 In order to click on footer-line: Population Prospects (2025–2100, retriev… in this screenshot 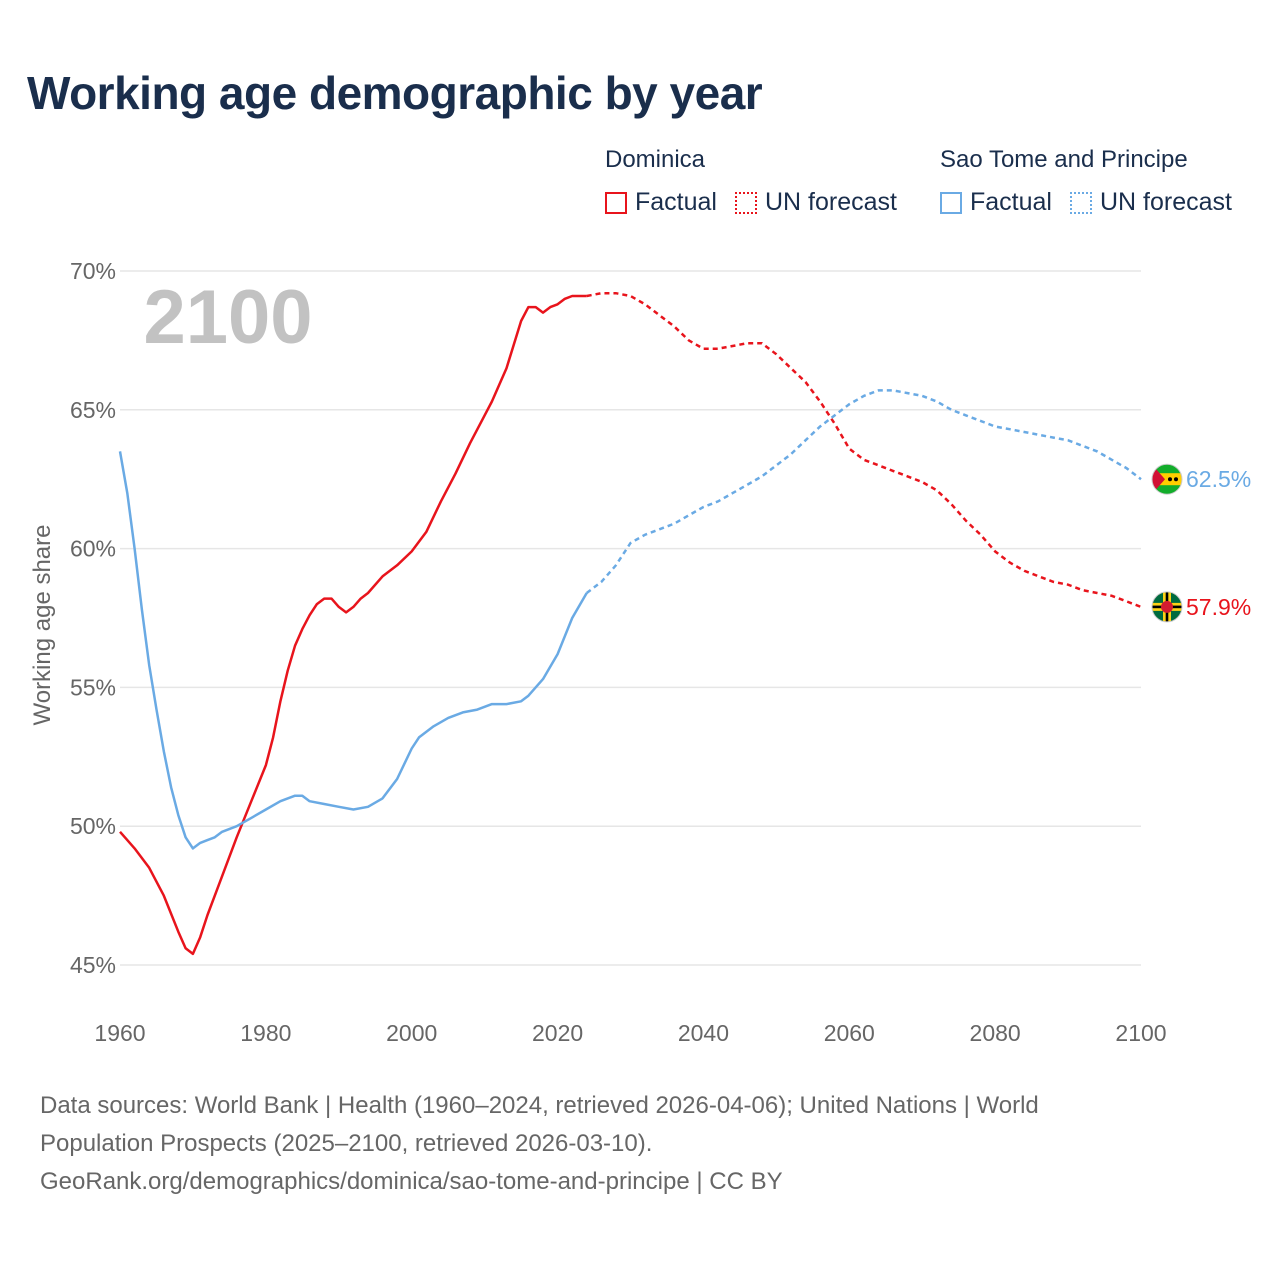, I will do `click(346, 1143)`.